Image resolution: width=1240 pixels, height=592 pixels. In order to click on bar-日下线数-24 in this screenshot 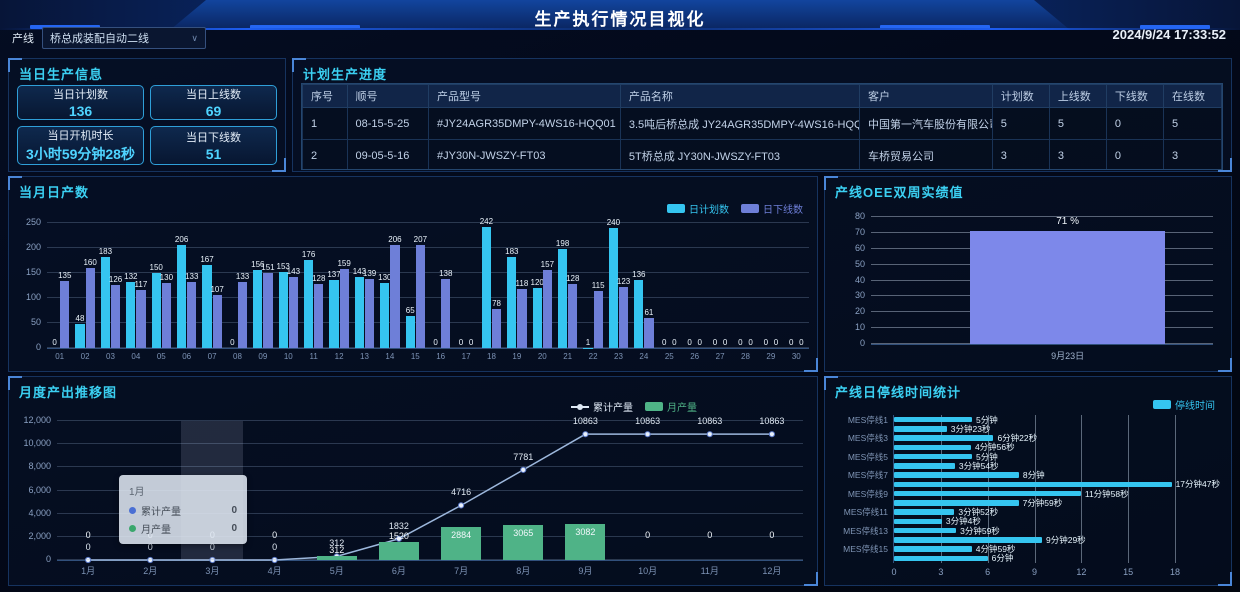, I will do `click(649, 332)`.